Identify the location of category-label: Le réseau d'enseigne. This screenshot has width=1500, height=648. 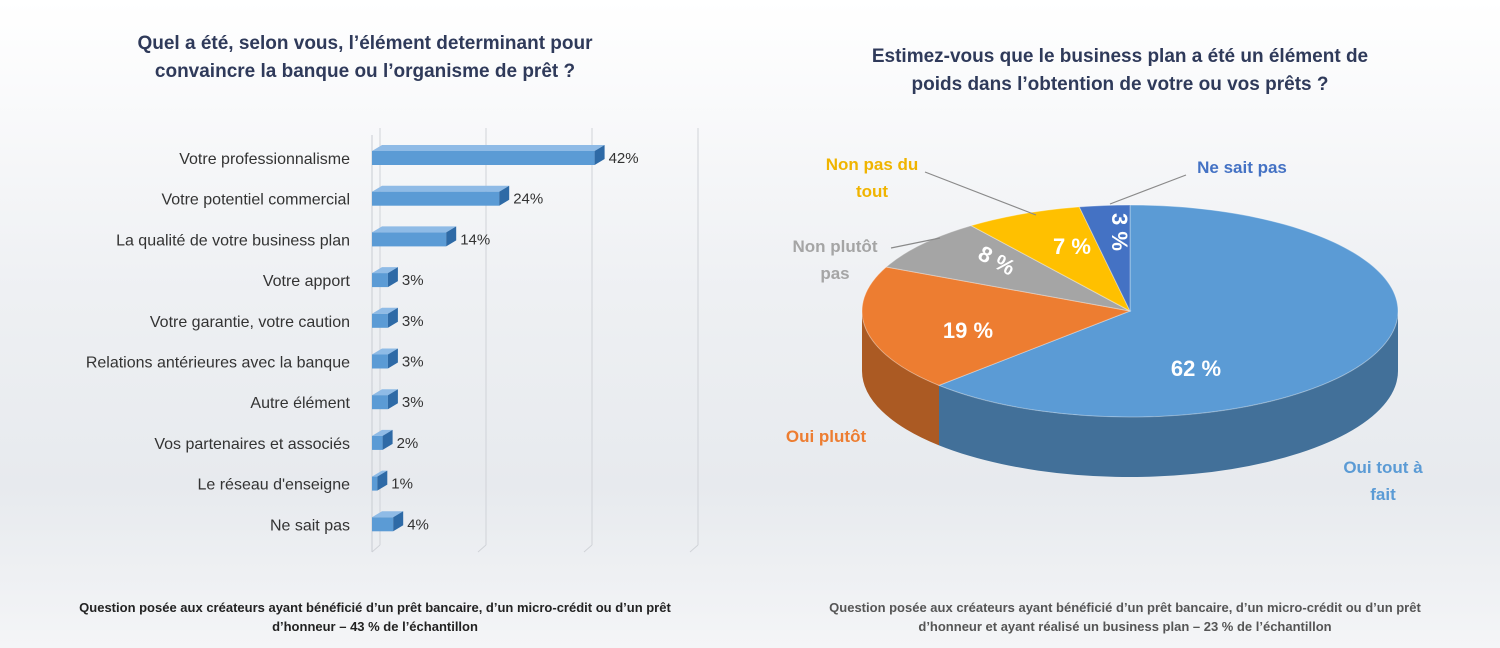
(273, 485).